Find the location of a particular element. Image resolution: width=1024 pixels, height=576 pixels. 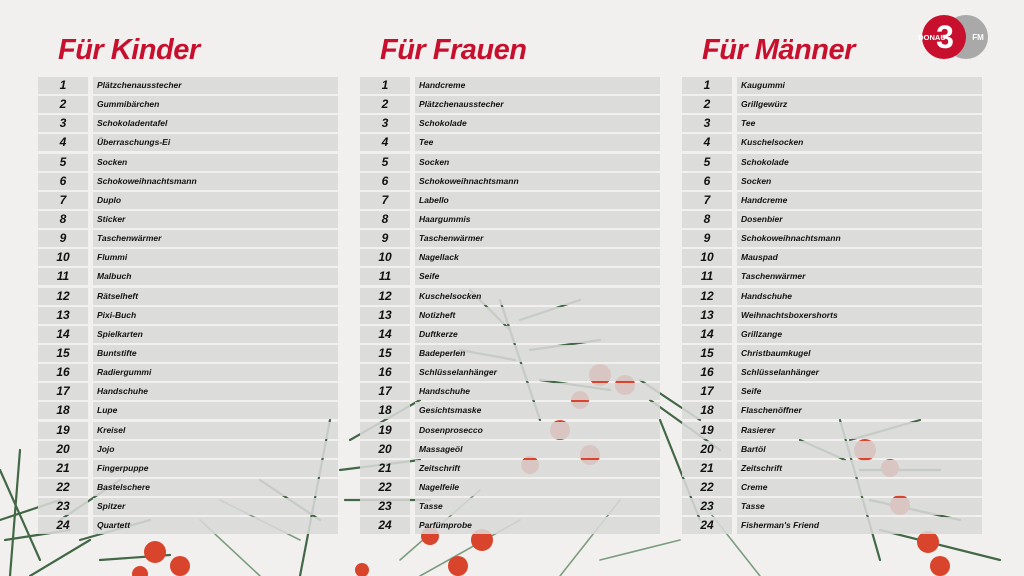

list-row: 1 Kaugummi is located at coordinates (832, 85).